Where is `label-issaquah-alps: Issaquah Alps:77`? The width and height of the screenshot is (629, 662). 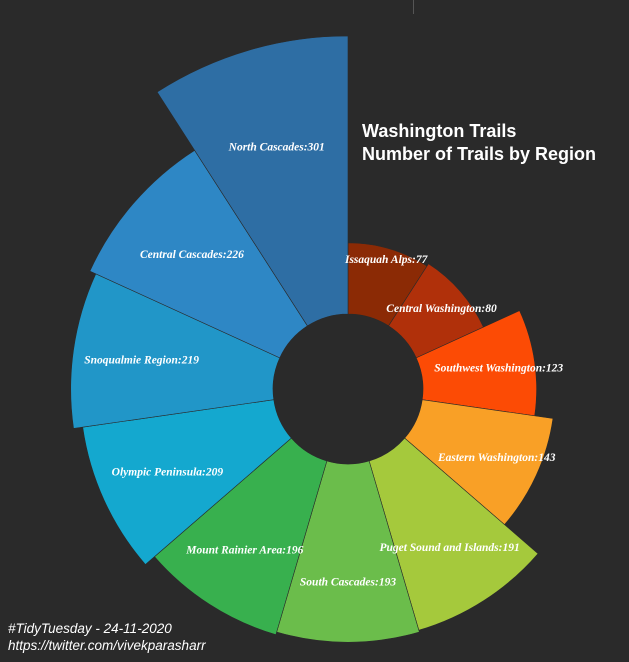 label-issaquah-alps: Issaquah Alps:77 is located at coordinates (386, 260).